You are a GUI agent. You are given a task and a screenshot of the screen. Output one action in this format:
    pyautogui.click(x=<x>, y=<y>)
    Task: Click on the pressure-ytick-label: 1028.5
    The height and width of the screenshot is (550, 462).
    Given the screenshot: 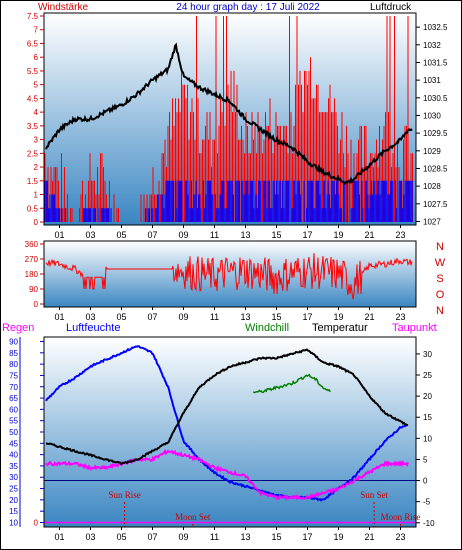 What is the action you would take?
    pyautogui.click(x=435, y=168)
    